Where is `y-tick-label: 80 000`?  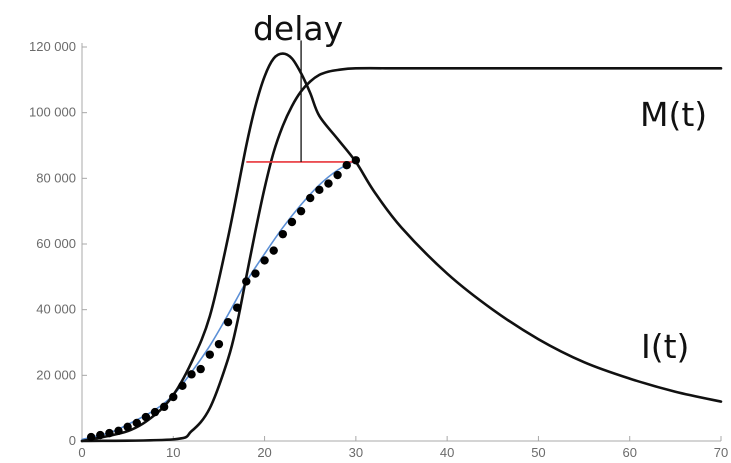
y-tick-label: 80 000 is located at coordinates (56, 177).